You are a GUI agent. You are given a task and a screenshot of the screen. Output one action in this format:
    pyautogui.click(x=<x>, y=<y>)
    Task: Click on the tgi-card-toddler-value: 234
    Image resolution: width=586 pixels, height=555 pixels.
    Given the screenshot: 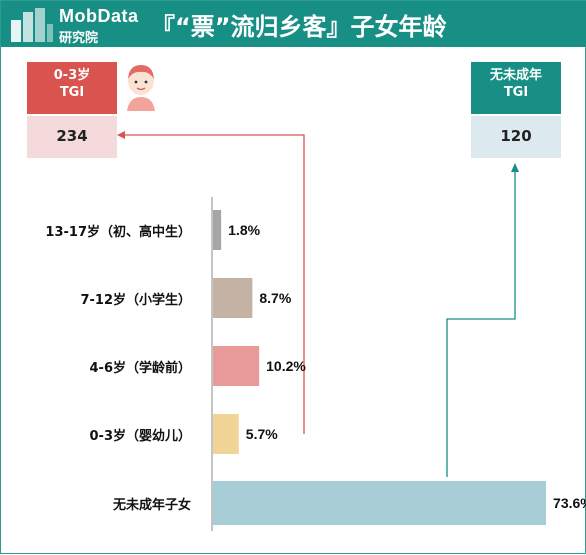 What is the action you would take?
    pyautogui.click(x=72, y=137)
    